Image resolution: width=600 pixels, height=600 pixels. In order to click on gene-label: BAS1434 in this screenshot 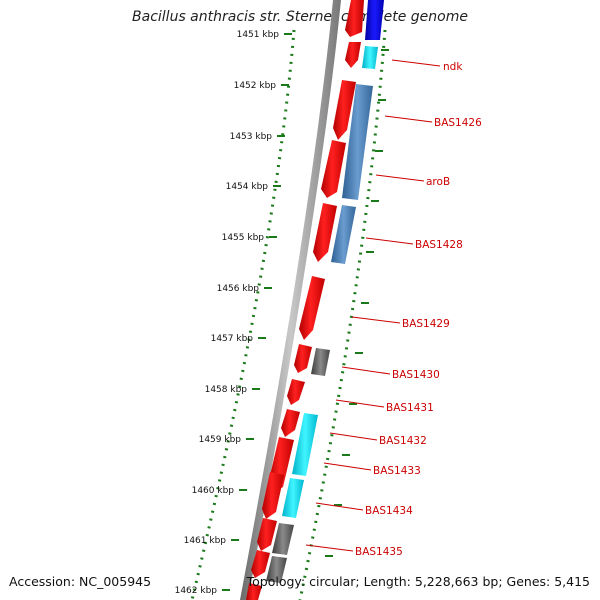, I will do `click(389, 511)`.